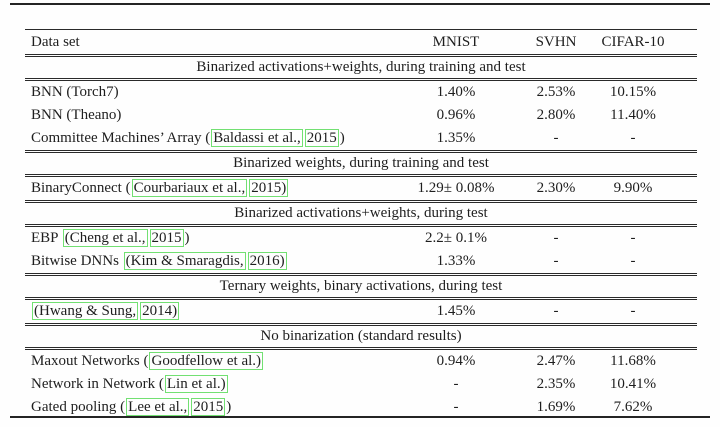 This screenshot has width=720, height=427. I want to click on method-cell: Gated pooling (Lee et al., 2015), so click(211, 407).